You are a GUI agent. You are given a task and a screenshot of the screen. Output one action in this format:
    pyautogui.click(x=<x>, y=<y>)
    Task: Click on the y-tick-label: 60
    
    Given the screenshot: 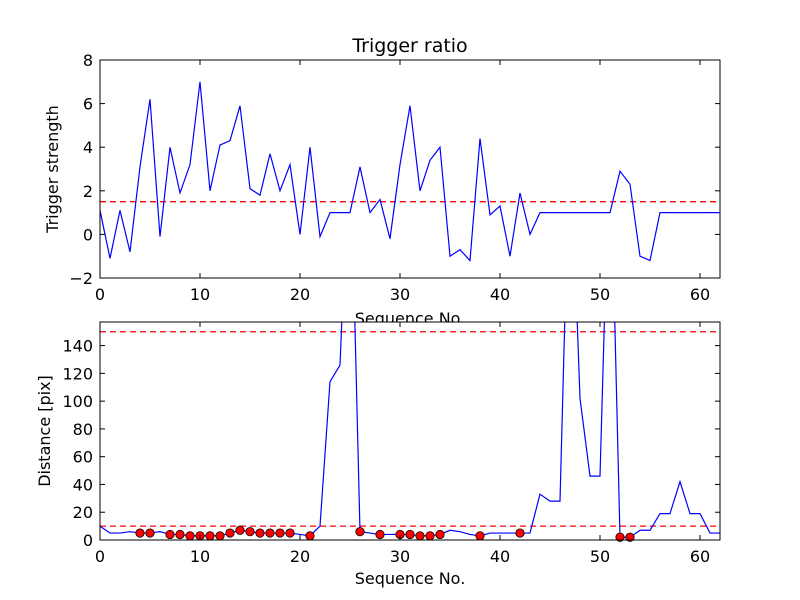 What is the action you would take?
    pyautogui.click(x=83, y=457)
    